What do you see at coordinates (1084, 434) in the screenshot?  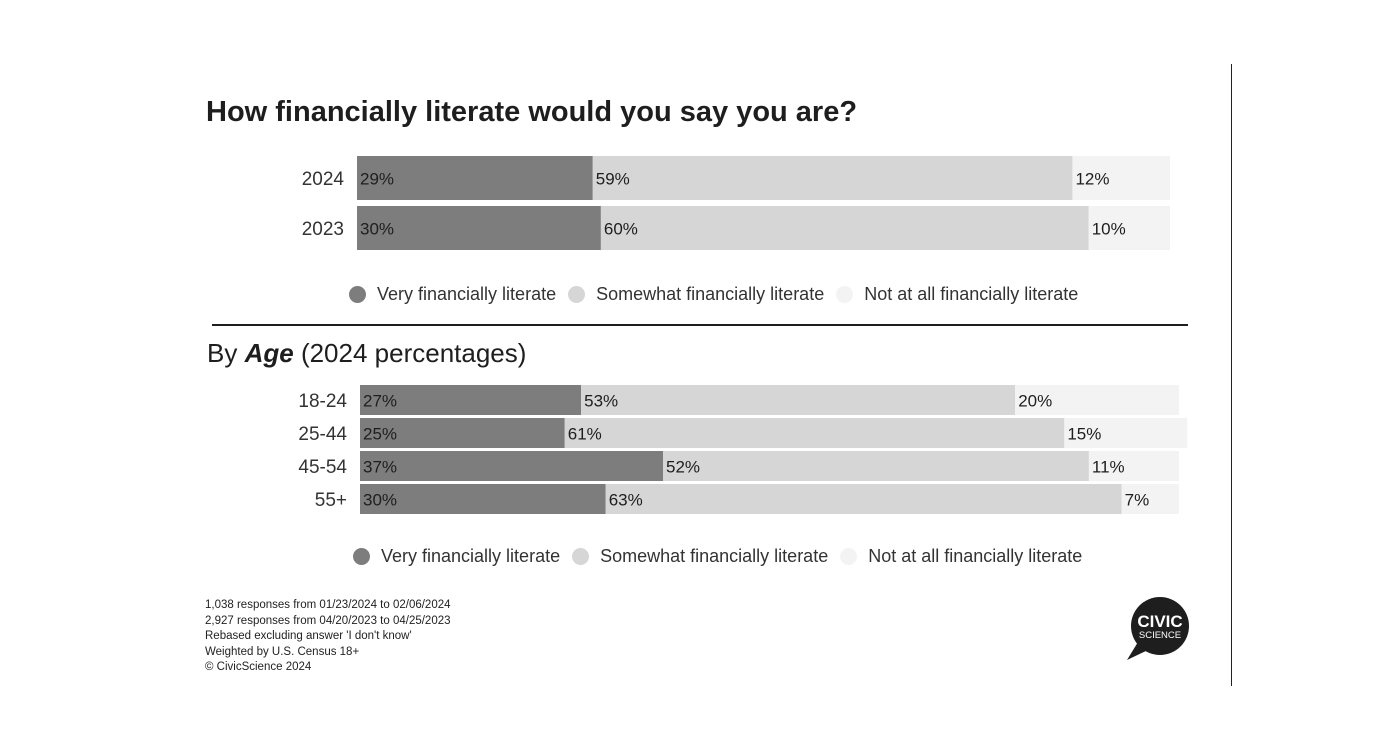 I see `data-label: 15%` at bounding box center [1084, 434].